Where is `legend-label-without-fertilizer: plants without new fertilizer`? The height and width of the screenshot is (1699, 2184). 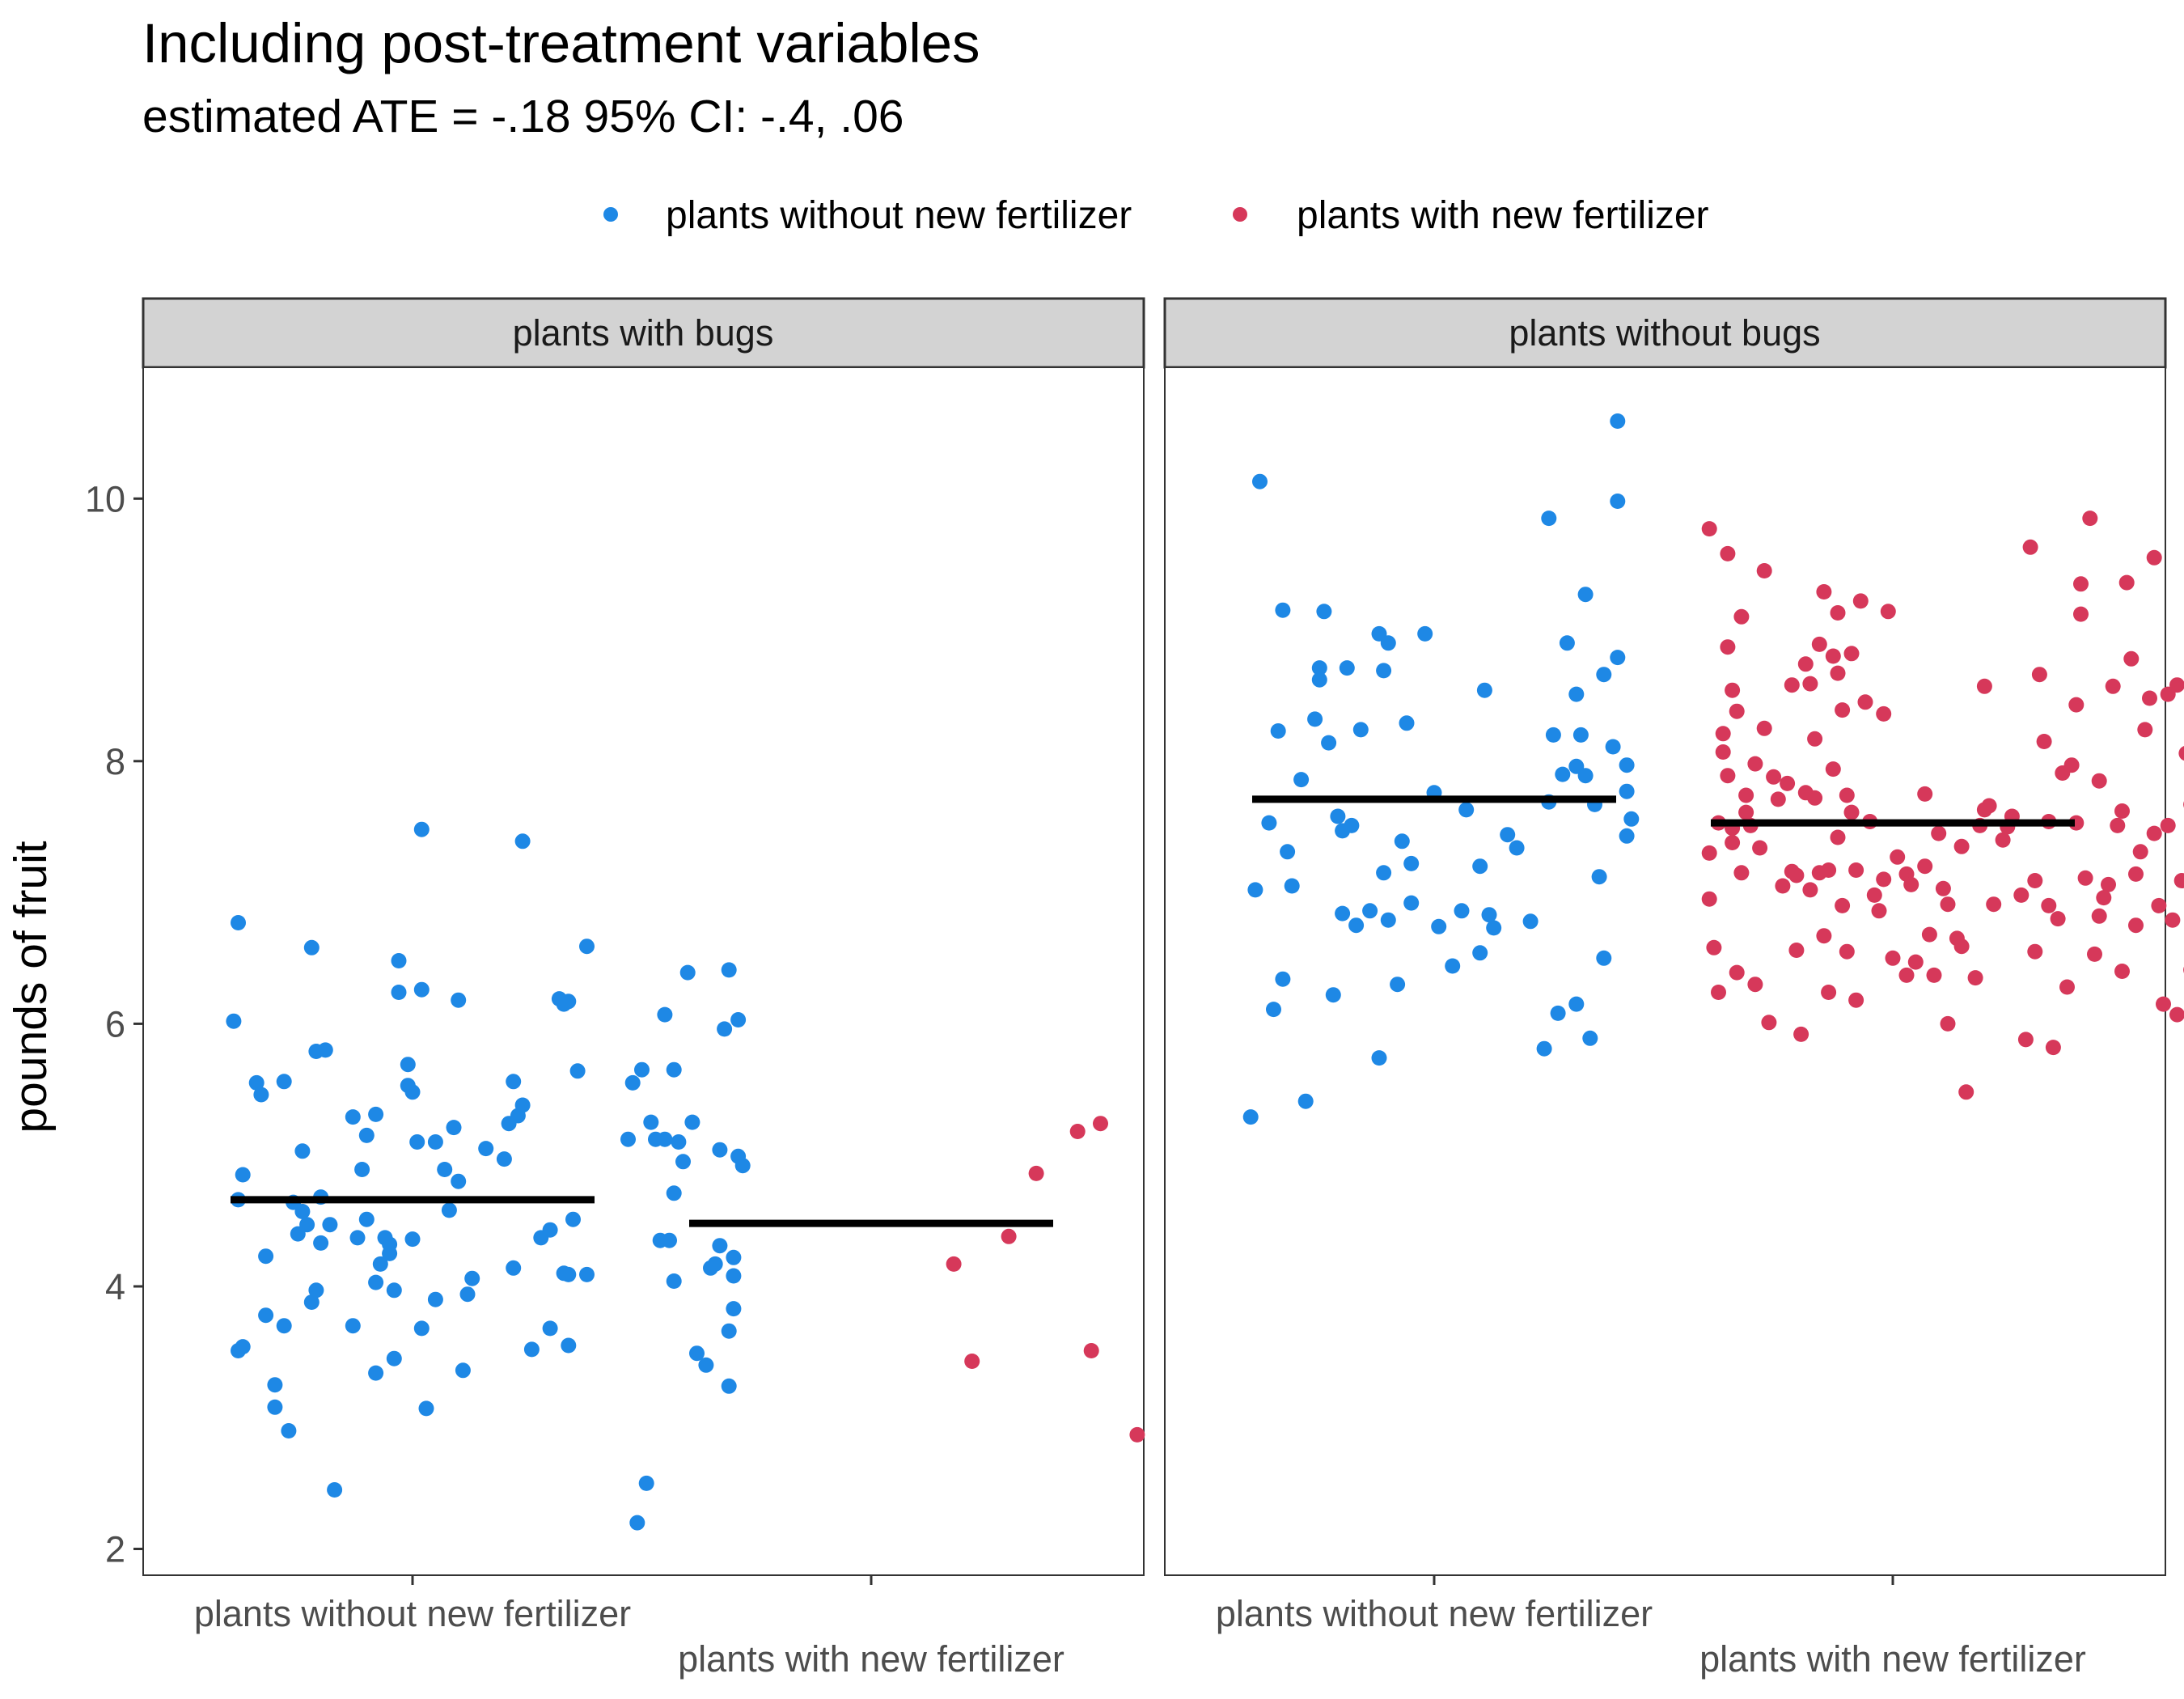
legend-label-without-fertilizer: plants without new fertilizer is located at coordinates (899, 215).